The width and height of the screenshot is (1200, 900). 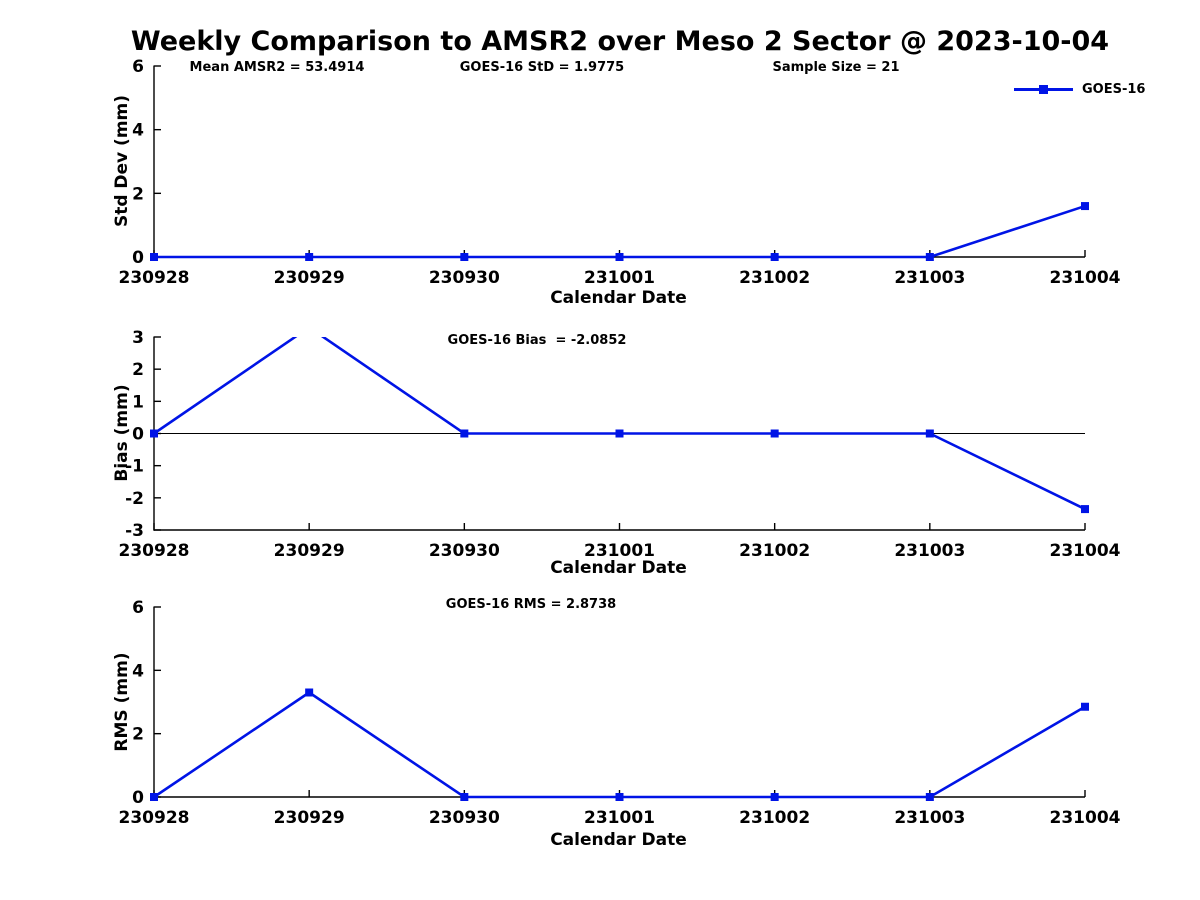 What do you see at coordinates (122, 161) in the screenshot?
I see `ylabel-std-dev: Std Dev (mm)` at bounding box center [122, 161].